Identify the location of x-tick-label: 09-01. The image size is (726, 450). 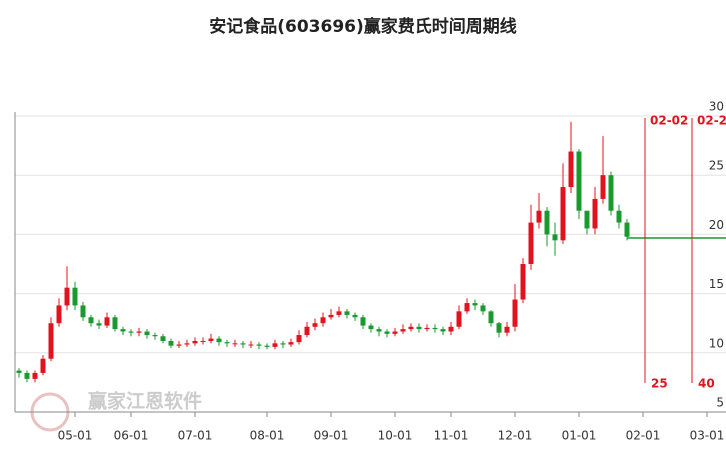
(331, 436).